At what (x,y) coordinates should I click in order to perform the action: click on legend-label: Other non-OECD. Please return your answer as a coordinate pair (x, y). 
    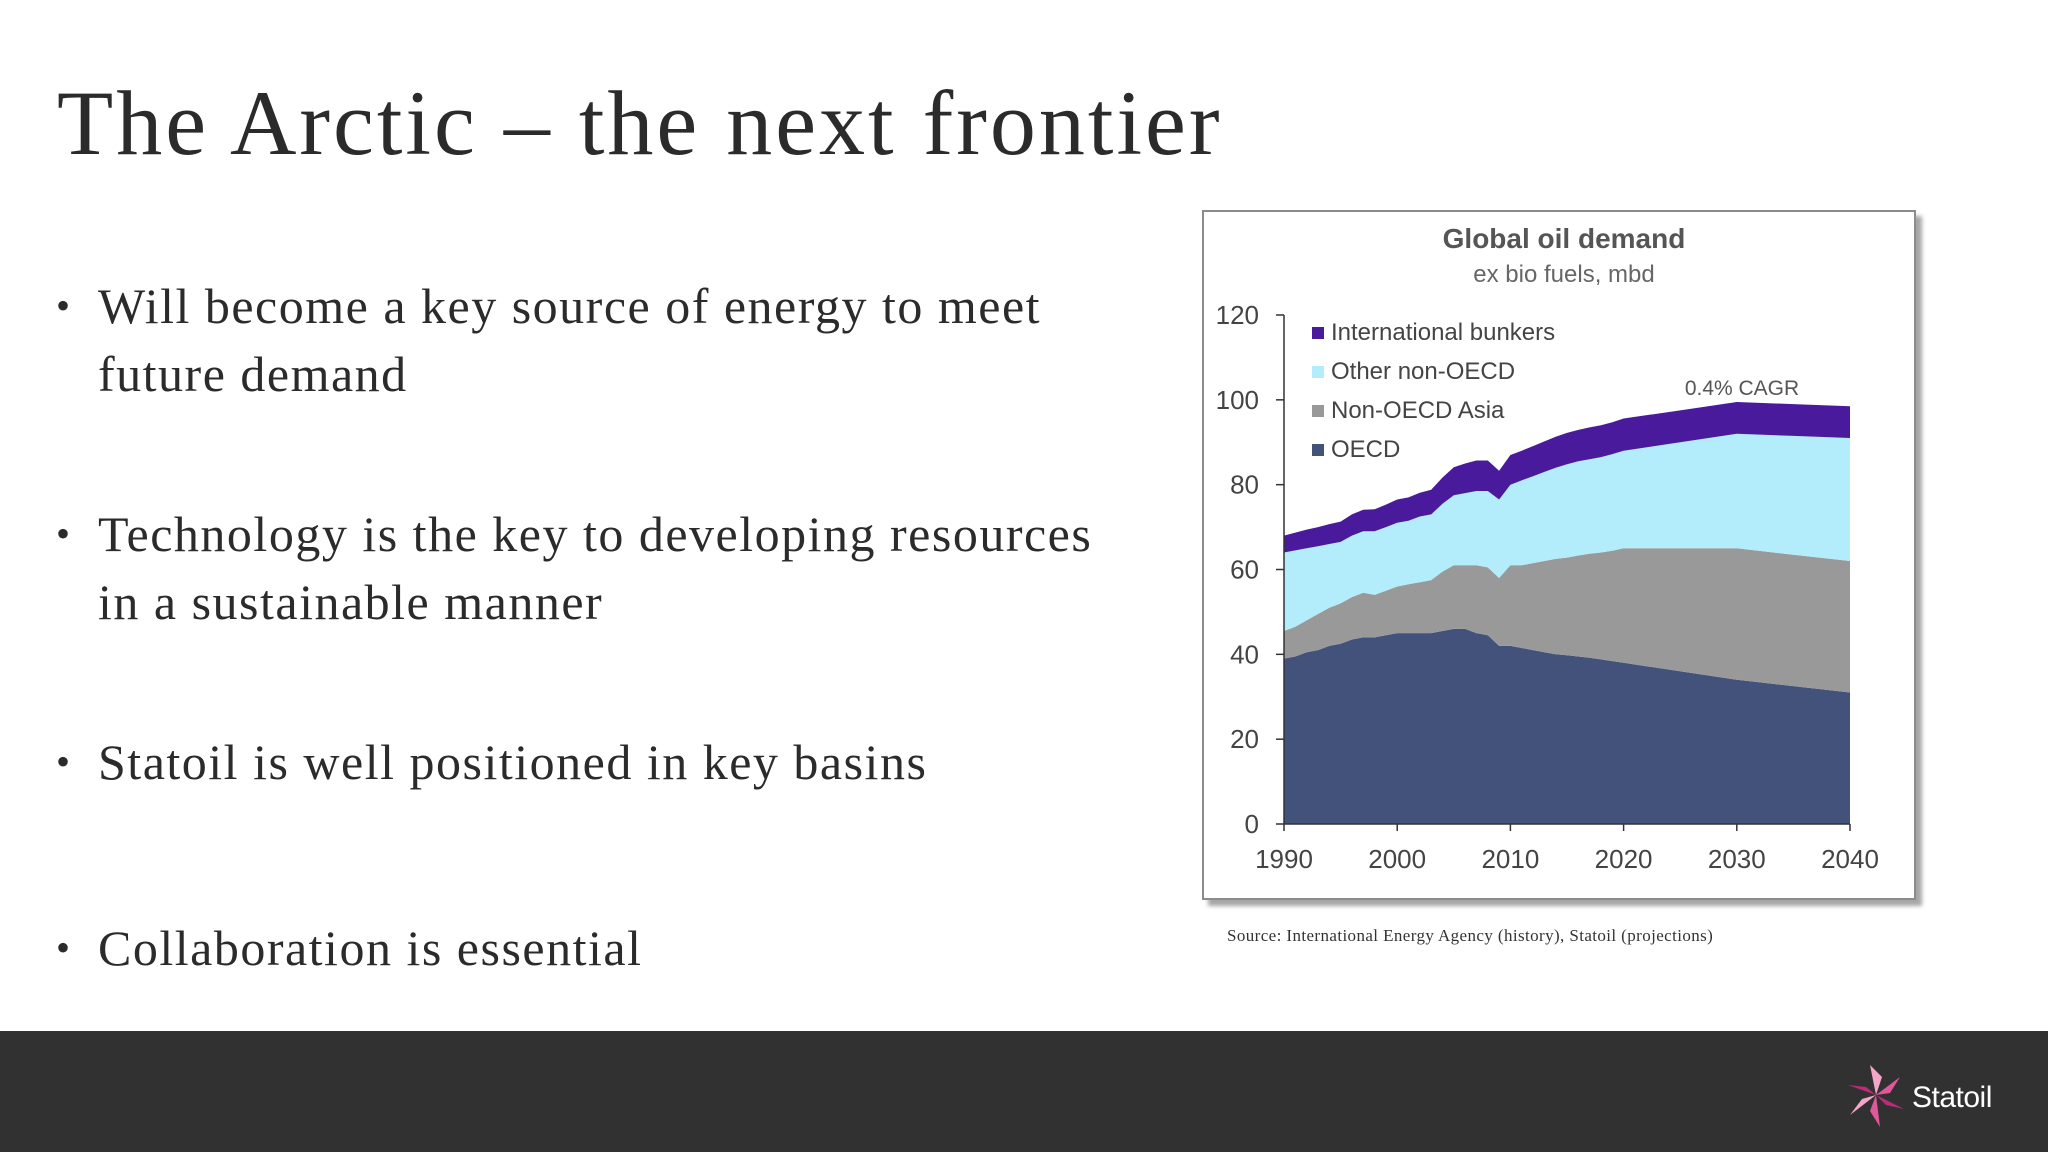
    Looking at the image, I should click on (1423, 371).